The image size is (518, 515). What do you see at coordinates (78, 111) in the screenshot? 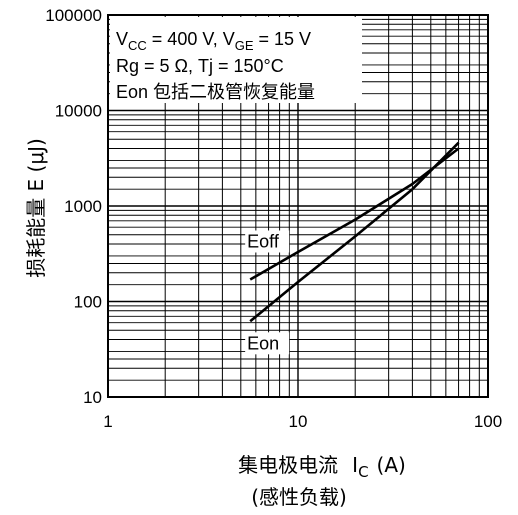
I see `y-tick-label: 10000` at bounding box center [78, 111].